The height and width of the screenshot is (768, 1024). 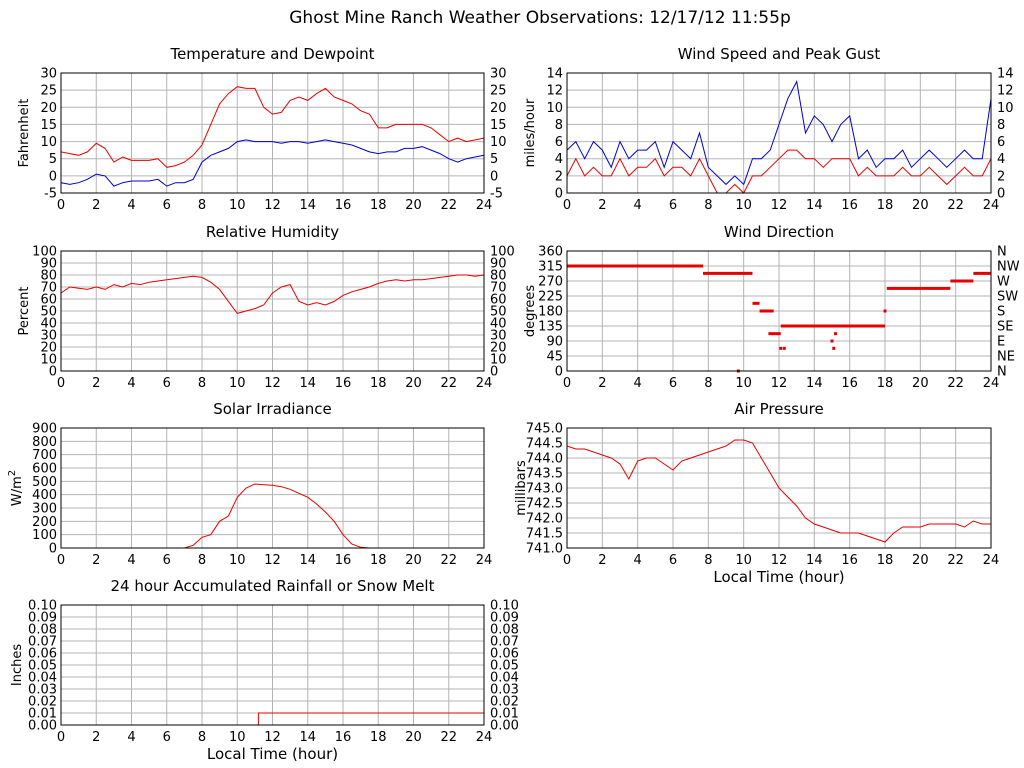 What do you see at coordinates (42, 678) in the screenshot?
I see `y-tick-label: 0.04` at bounding box center [42, 678].